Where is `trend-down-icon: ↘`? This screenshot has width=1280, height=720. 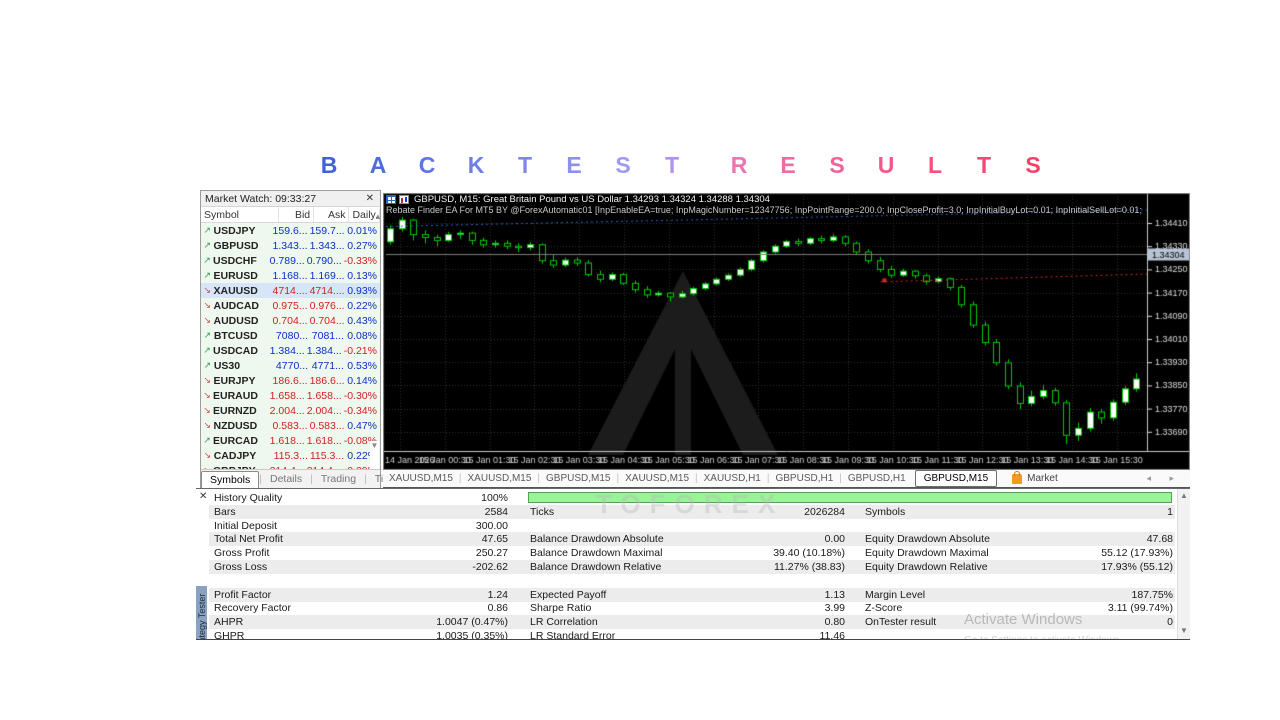
trend-down-icon: ↘ is located at coordinates (207, 425).